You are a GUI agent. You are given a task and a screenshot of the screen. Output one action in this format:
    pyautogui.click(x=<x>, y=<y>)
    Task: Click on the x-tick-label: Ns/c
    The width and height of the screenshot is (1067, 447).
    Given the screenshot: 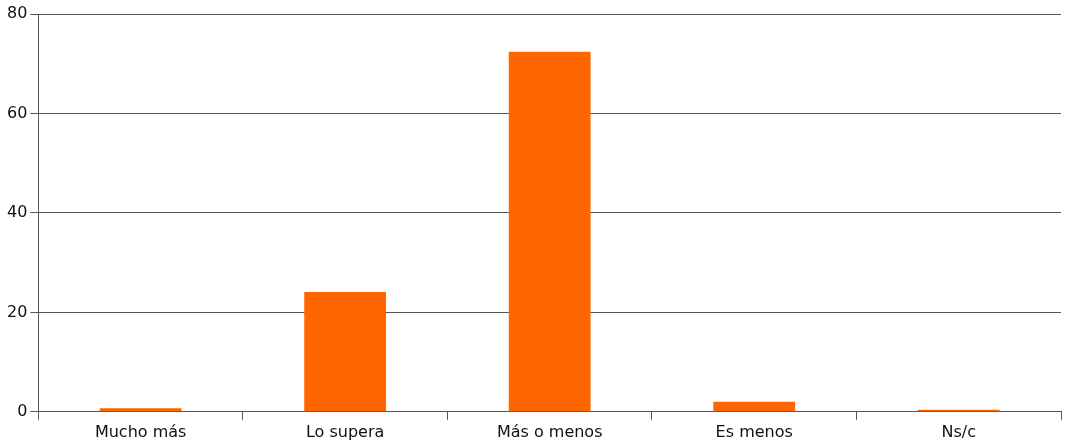 What is the action you would take?
    pyautogui.click(x=958, y=431)
    